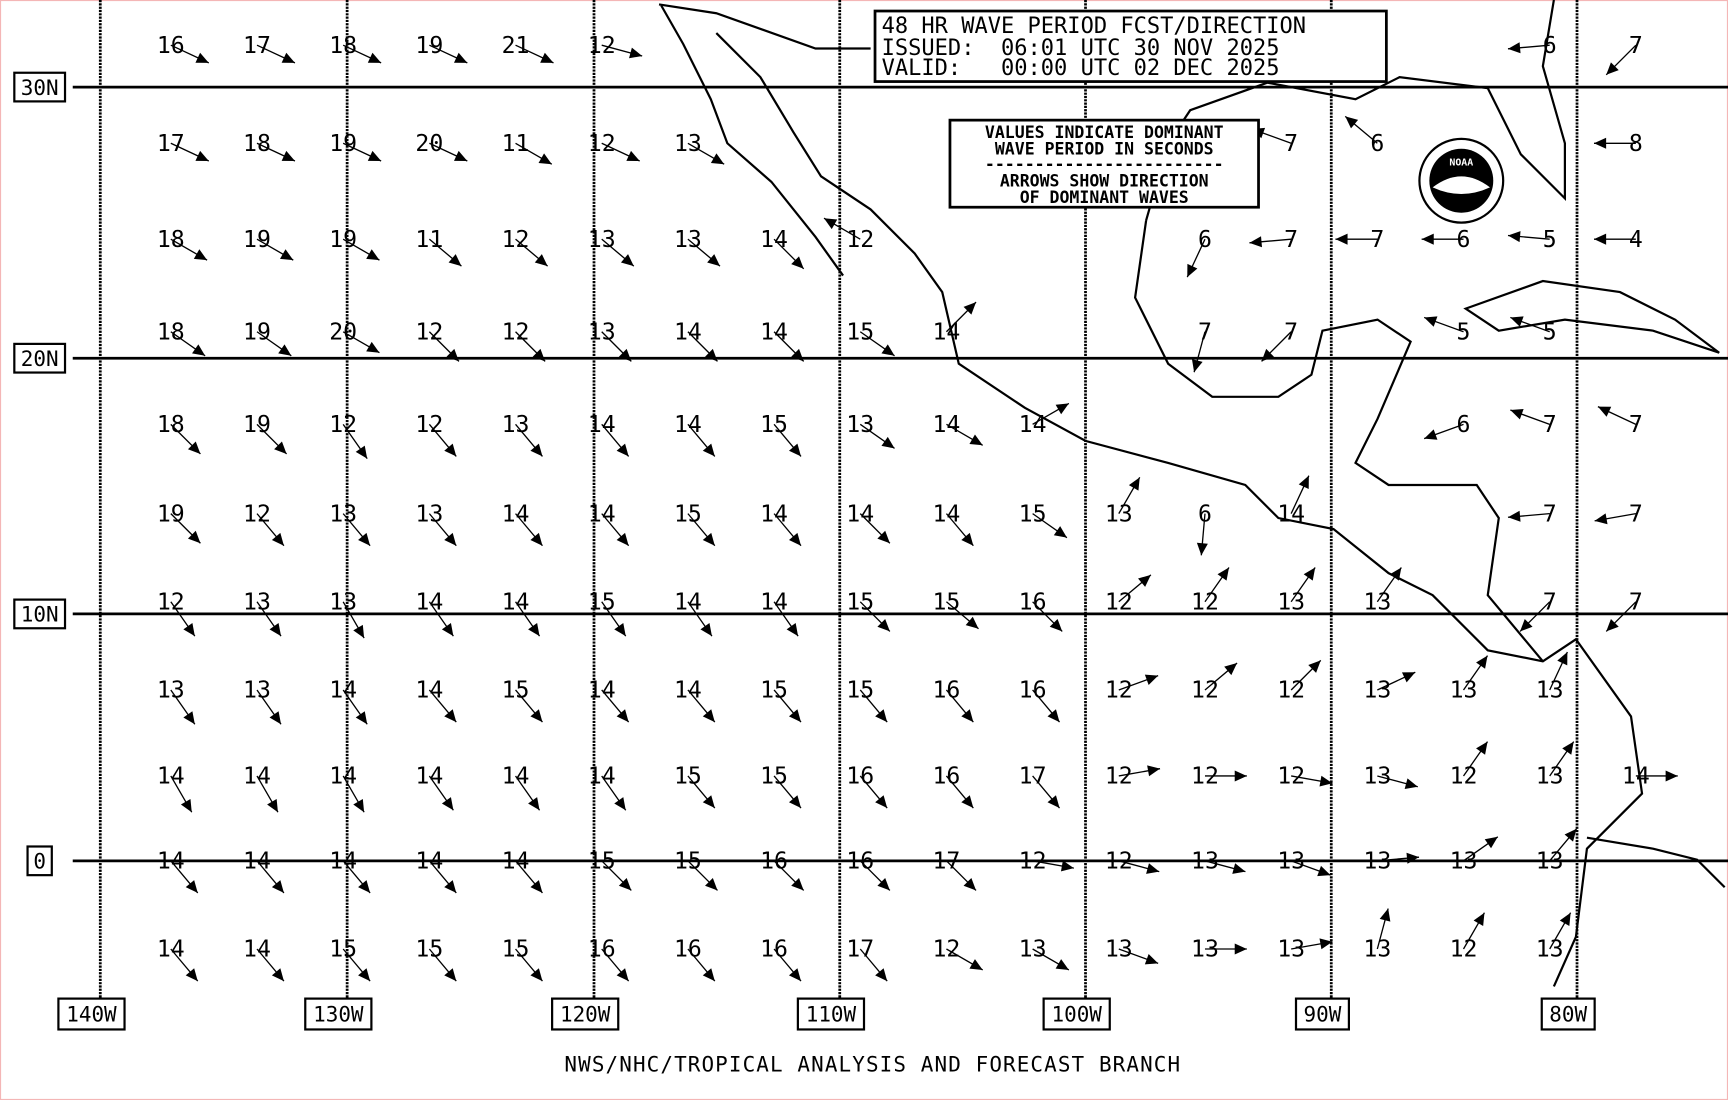 The width and height of the screenshot is (1728, 1100). I want to click on longitude-label: 140W, so click(91, 1015).